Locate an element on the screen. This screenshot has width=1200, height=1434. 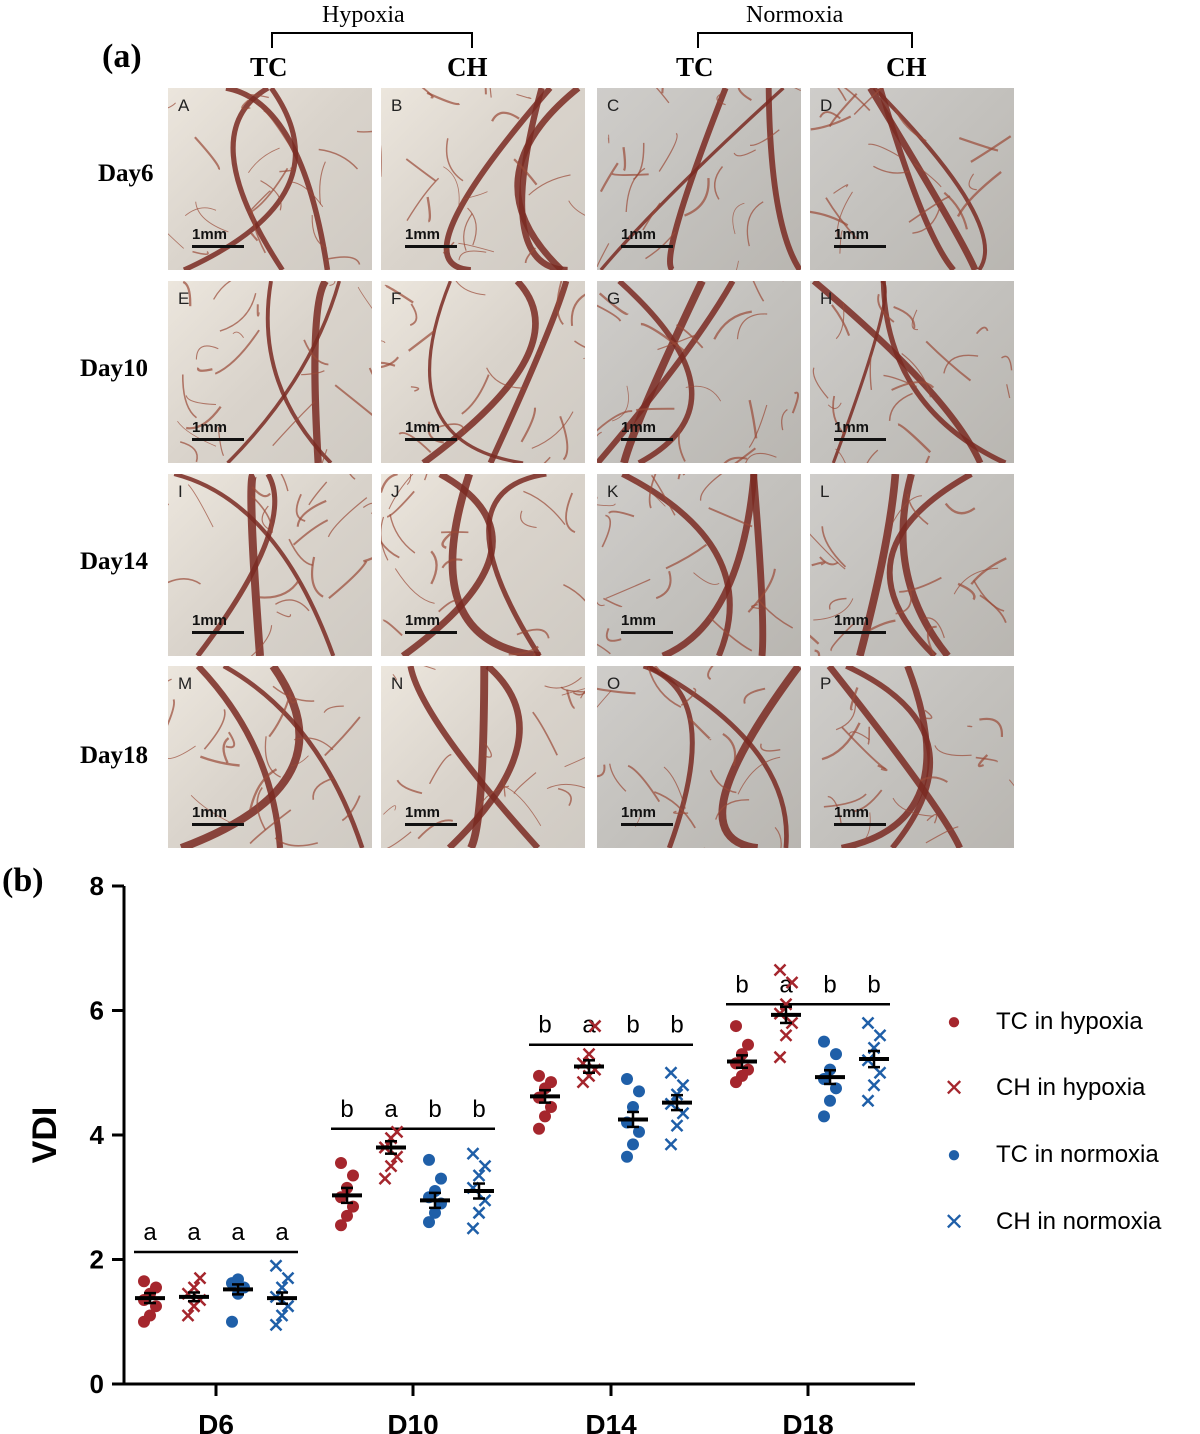
vessel-photo: C 1mm is located at coordinates (699, 179).